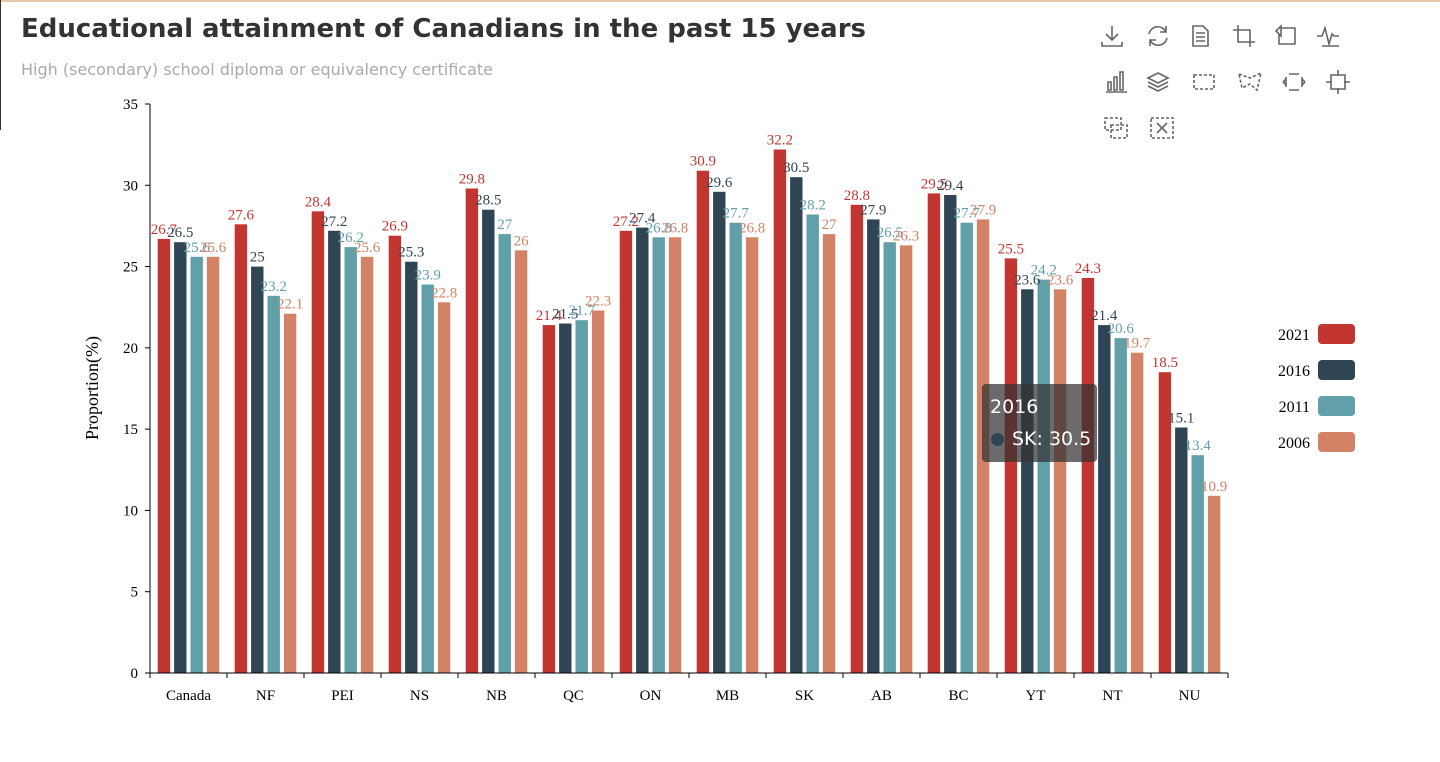 The image size is (1440, 762). What do you see at coordinates (1120, 505) in the screenshot?
I see `bar-2011-NT` at bounding box center [1120, 505].